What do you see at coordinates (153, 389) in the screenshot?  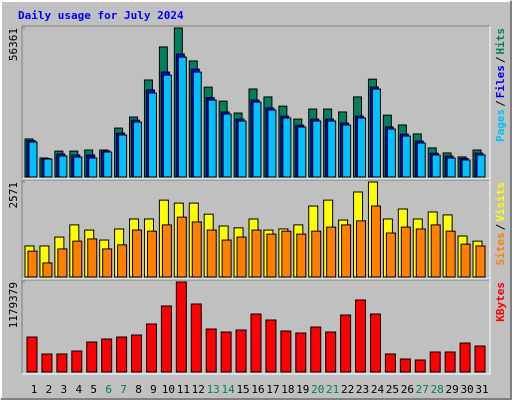 I see `x-tick-label: 9` at bounding box center [153, 389].